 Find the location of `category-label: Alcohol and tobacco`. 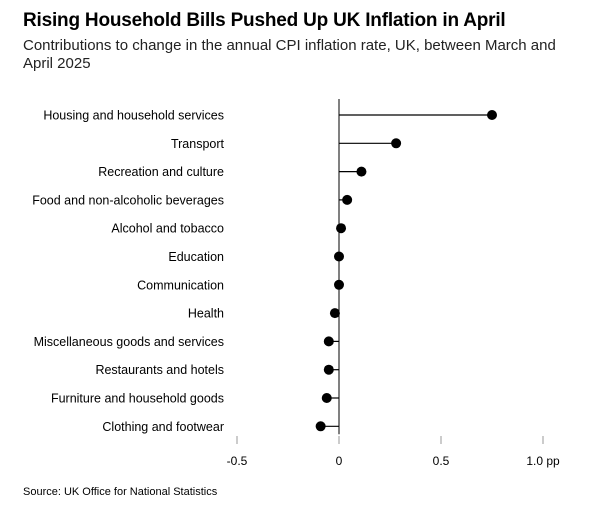

category-label: Alcohol and tobacco is located at coordinates (167, 229).